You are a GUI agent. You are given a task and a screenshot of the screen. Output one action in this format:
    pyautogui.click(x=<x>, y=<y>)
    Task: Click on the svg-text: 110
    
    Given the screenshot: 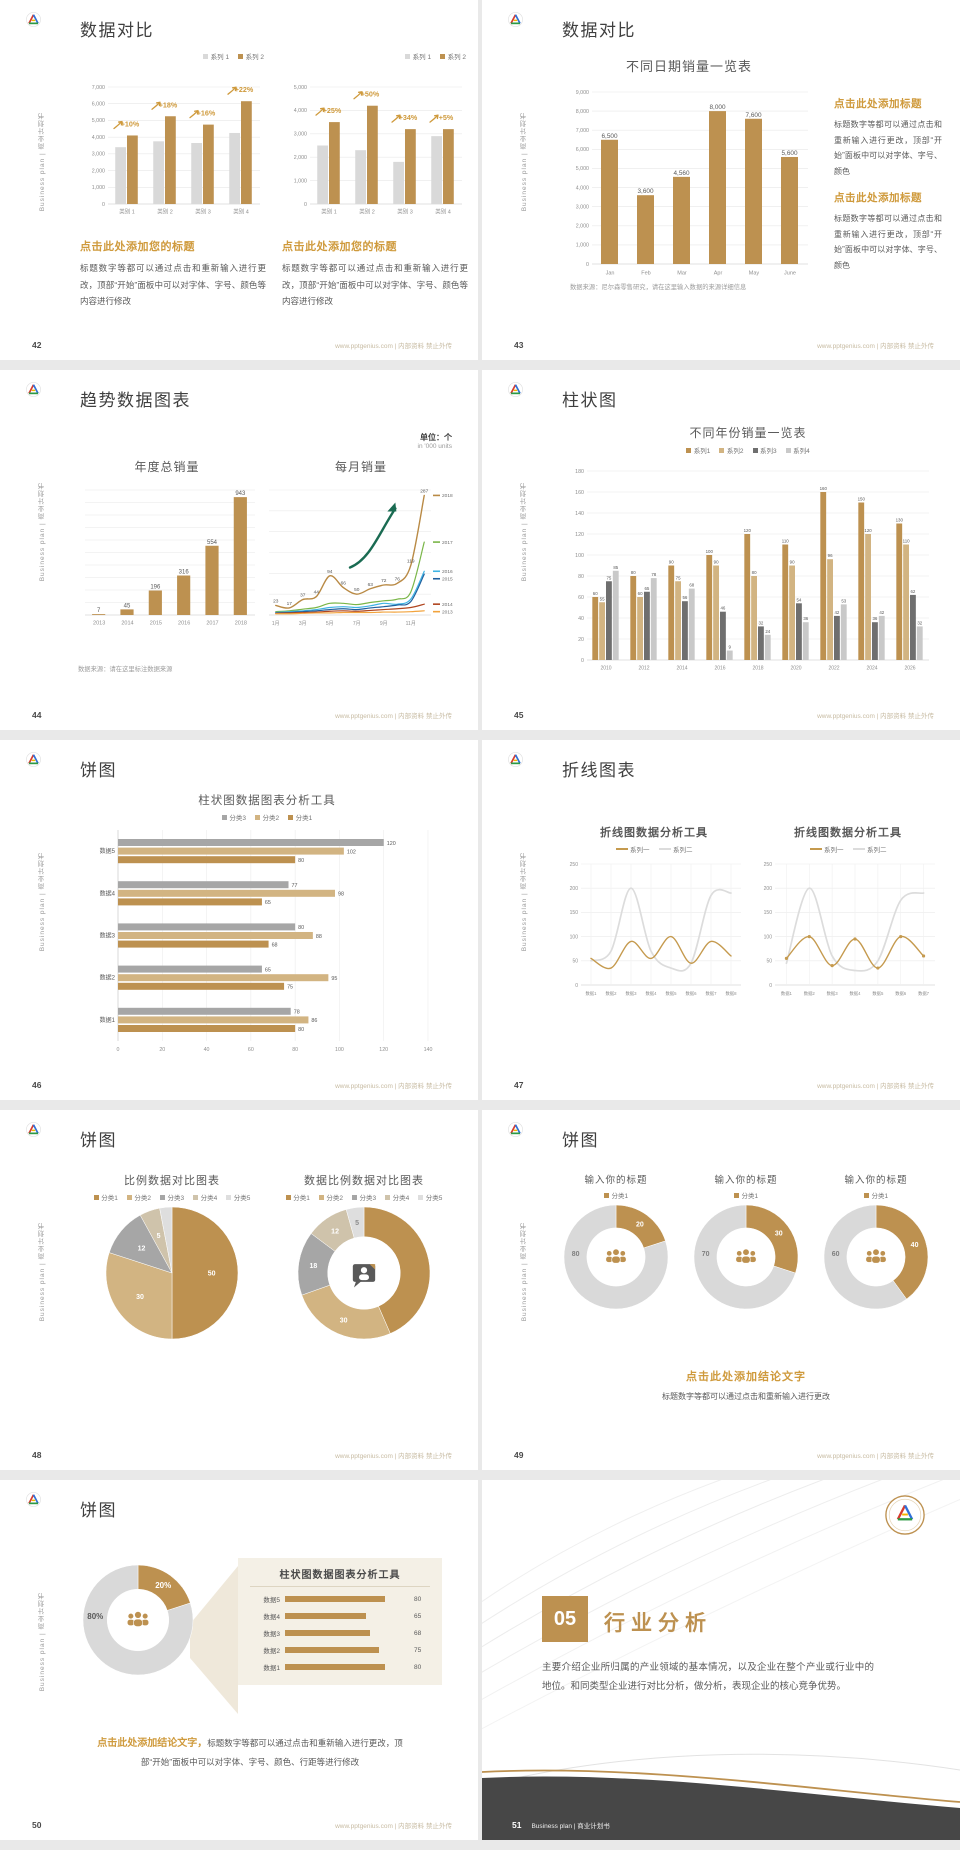 What is the action you would take?
    pyautogui.click(x=786, y=541)
    